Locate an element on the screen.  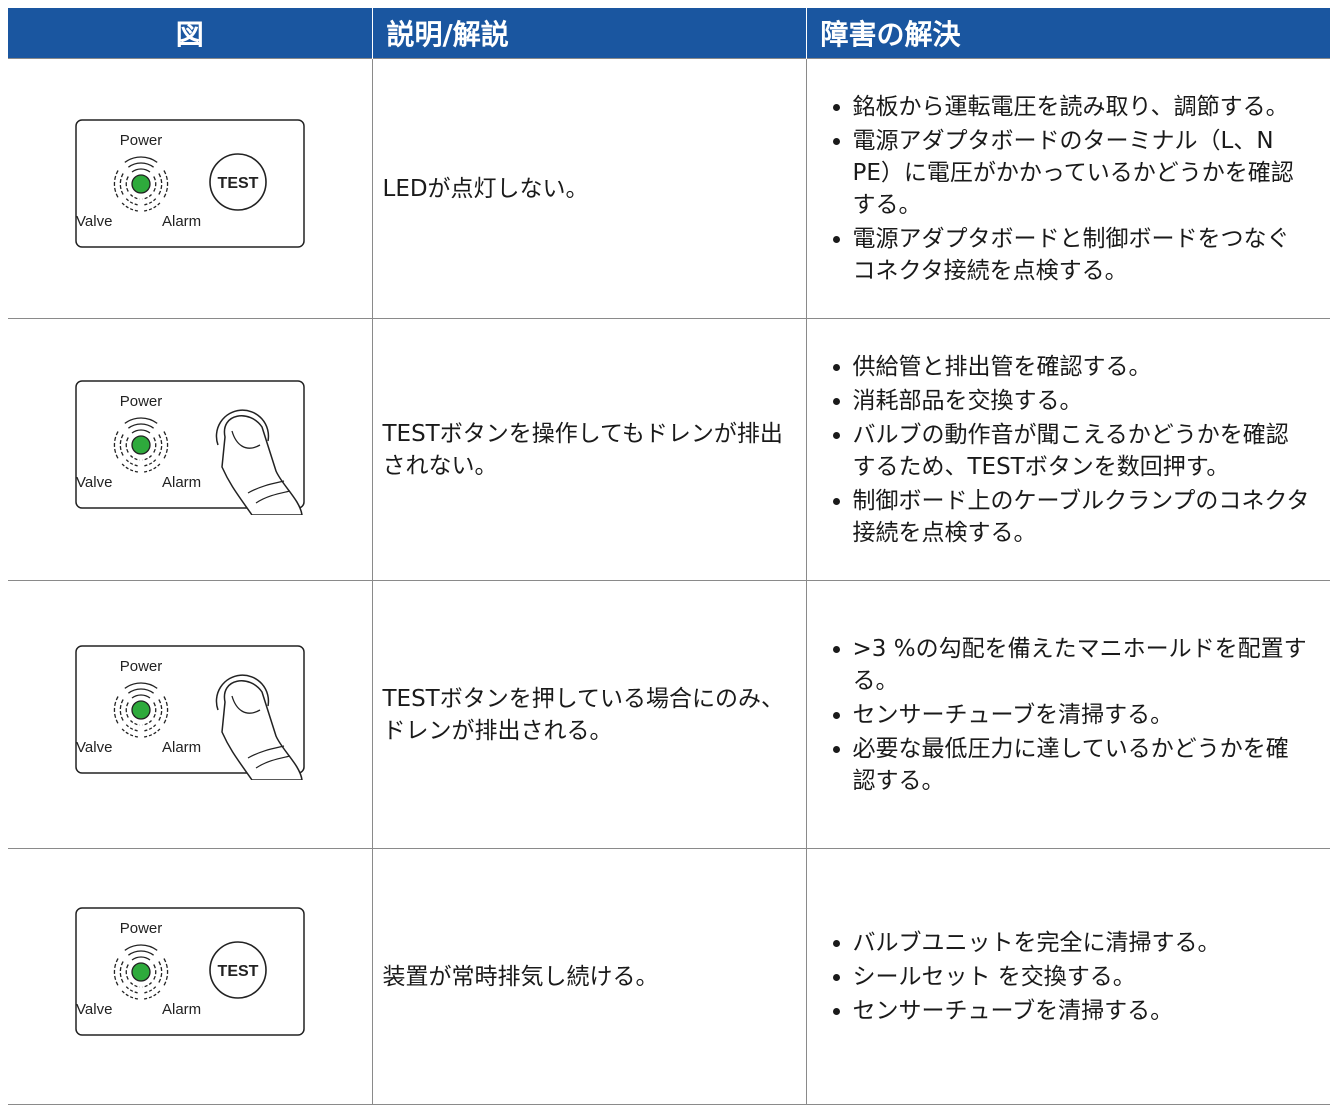
header-row: 図 説明/解説 障害の解決 is located at coordinates (669, 33).